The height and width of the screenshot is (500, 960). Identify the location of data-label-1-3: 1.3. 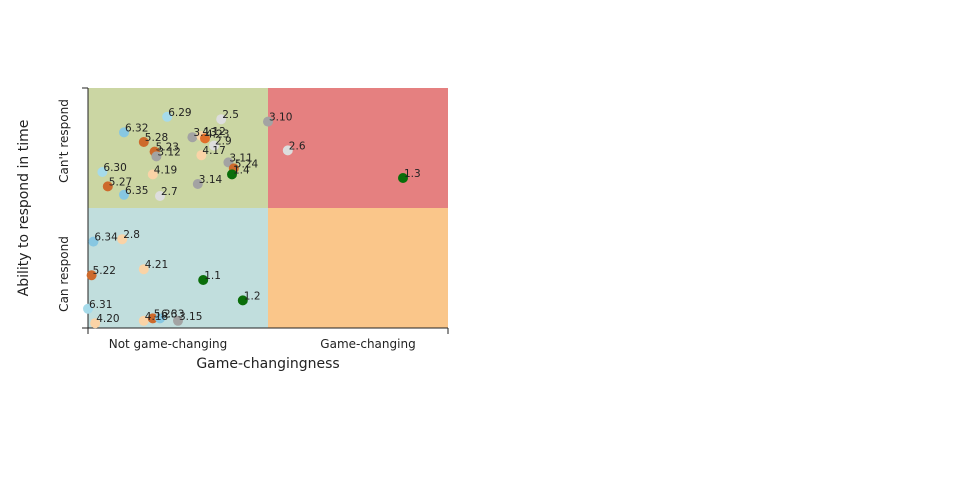
(412, 174).